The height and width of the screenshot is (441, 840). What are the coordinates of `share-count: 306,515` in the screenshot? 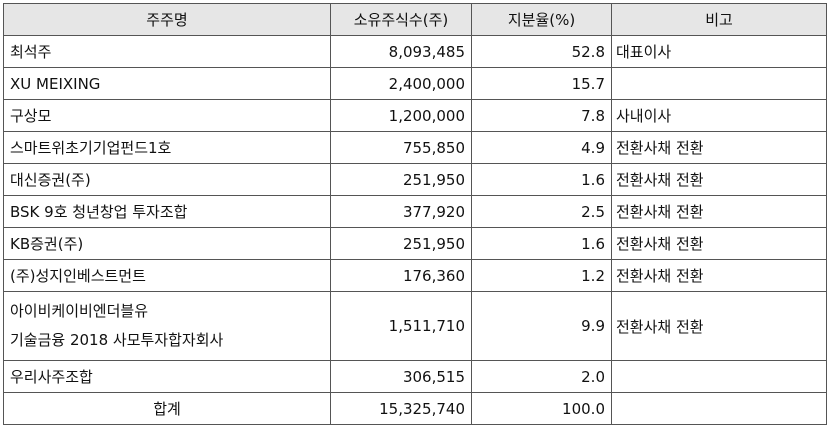 It's located at (401, 376).